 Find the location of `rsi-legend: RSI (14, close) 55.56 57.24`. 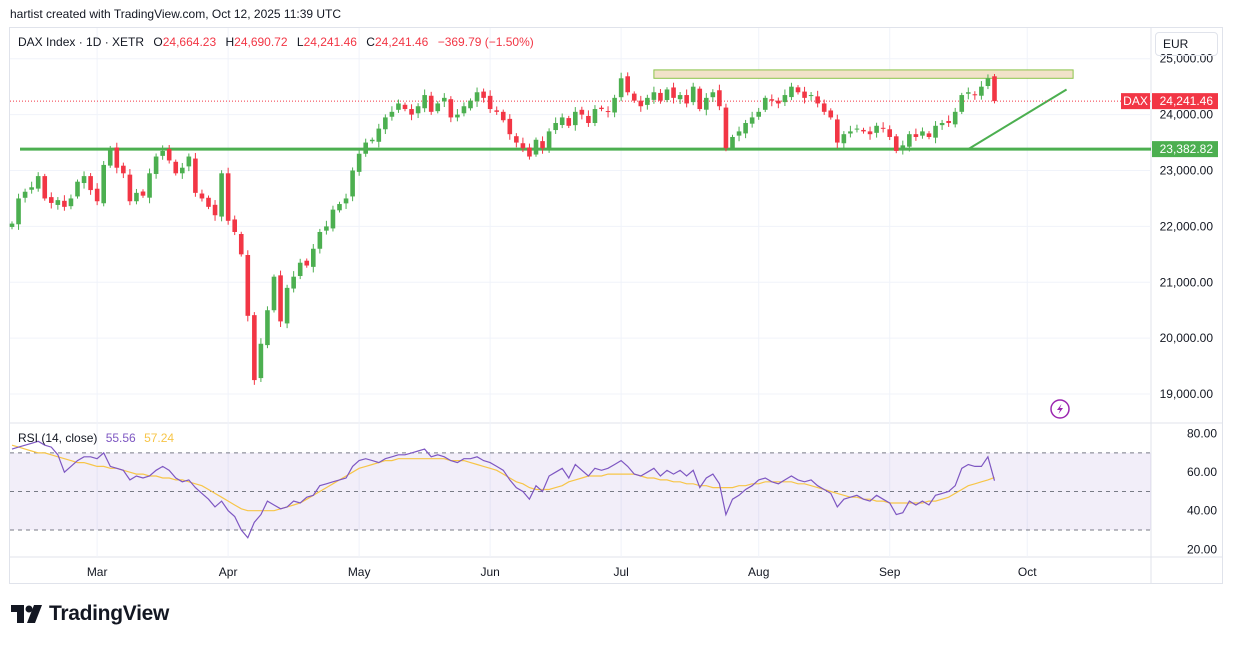

rsi-legend: RSI (14, close) 55.56 57.24 is located at coordinates (96, 438).